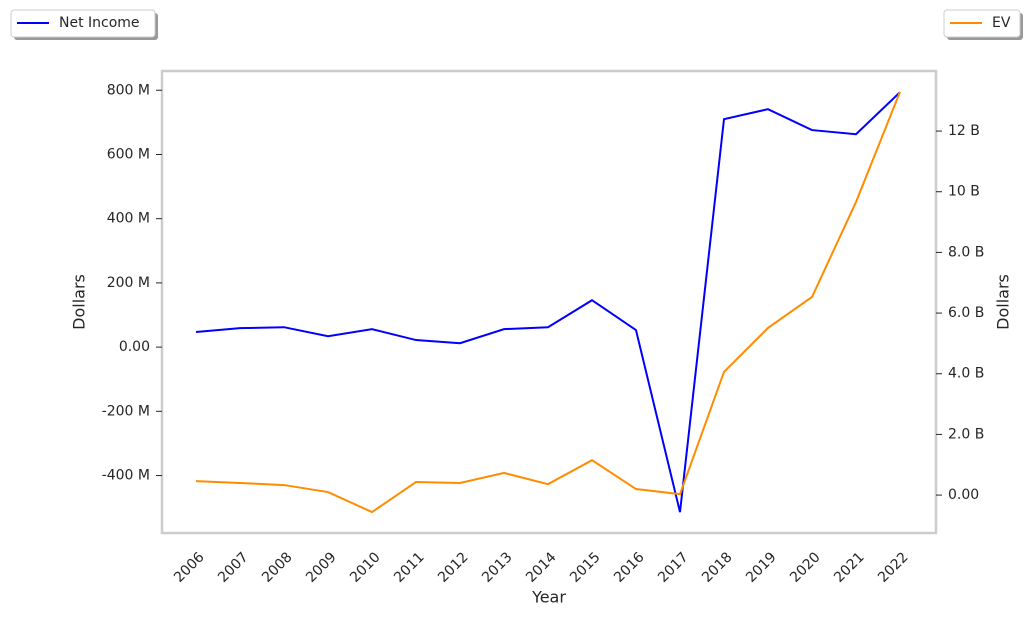 The image size is (1028, 618). I want to click on x-tick-label: 2021, so click(849, 567).